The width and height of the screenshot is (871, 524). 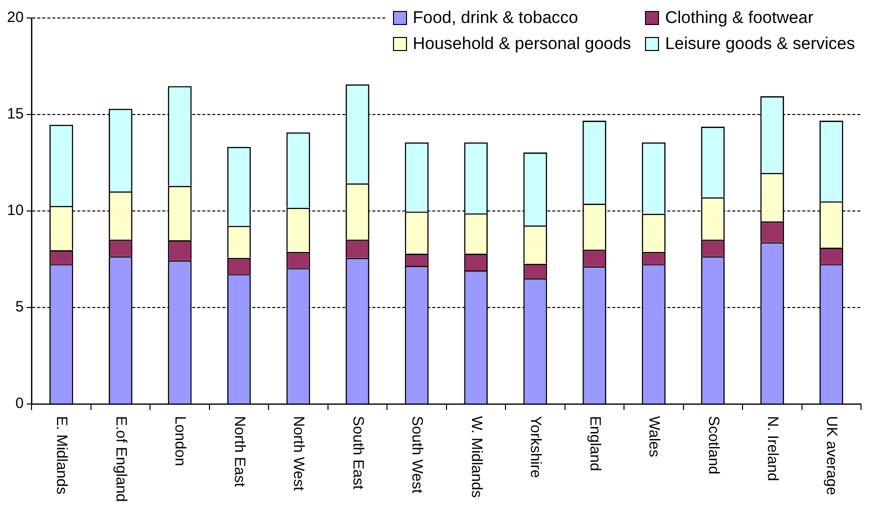 What do you see at coordinates (357, 453) in the screenshot?
I see `x-tick-label: South East` at bounding box center [357, 453].